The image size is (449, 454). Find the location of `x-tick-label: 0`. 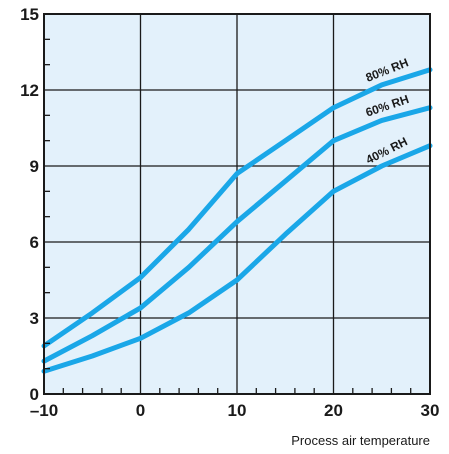

x-tick-label: 0 is located at coordinates (140, 410).